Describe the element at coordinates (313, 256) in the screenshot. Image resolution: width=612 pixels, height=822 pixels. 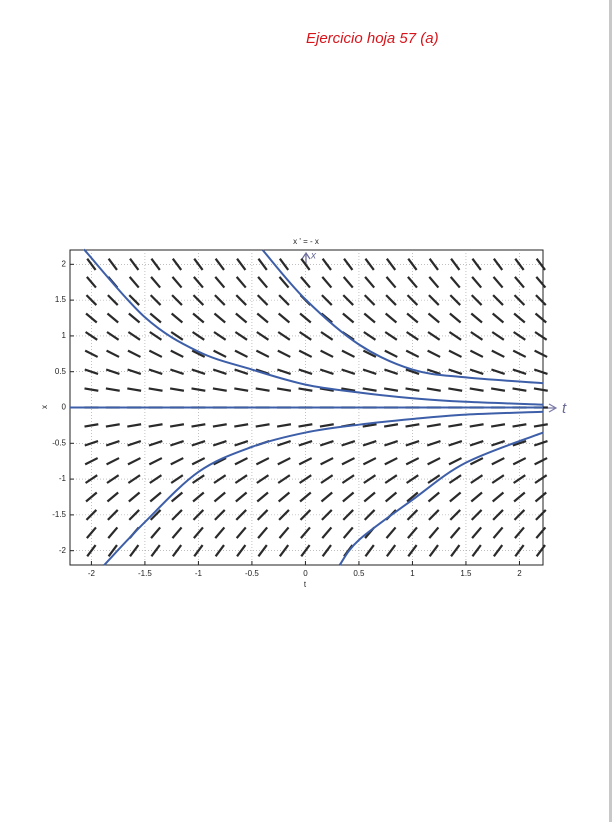
I see `x-annotation: x` at that location.